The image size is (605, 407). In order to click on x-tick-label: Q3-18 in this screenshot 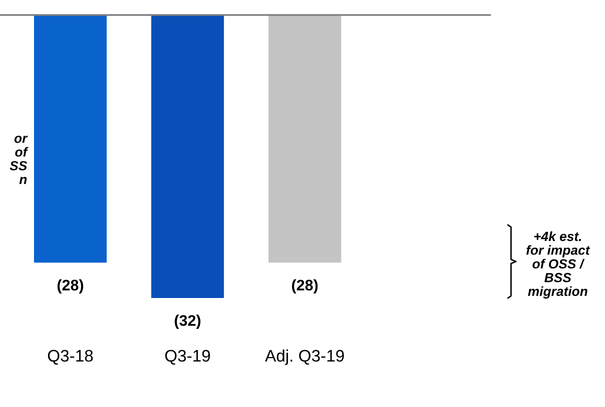, I will do `click(70, 357)`.